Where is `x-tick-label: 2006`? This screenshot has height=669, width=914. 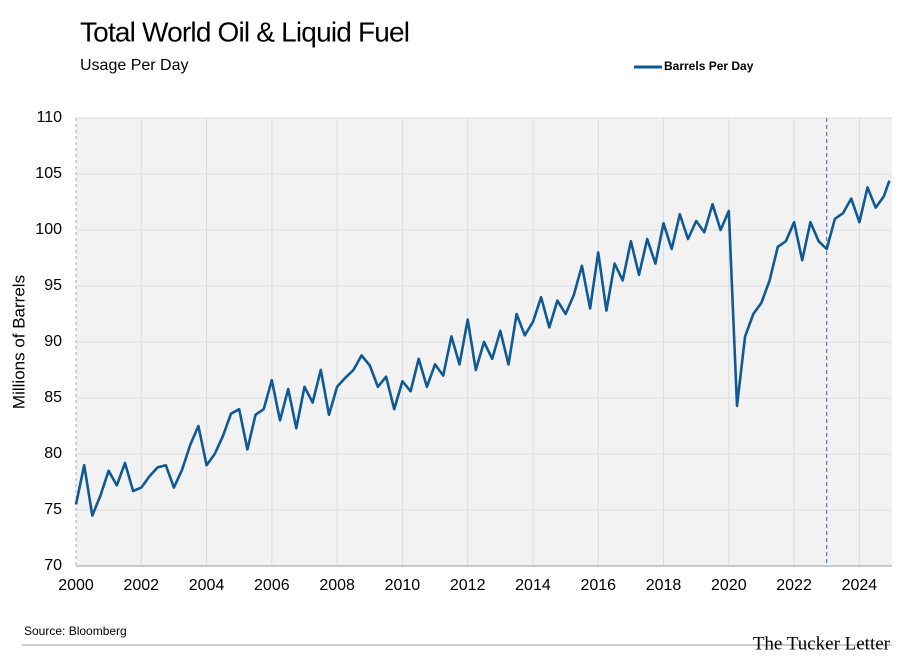
x-tick-label: 2006 is located at coordinates (272, 585).